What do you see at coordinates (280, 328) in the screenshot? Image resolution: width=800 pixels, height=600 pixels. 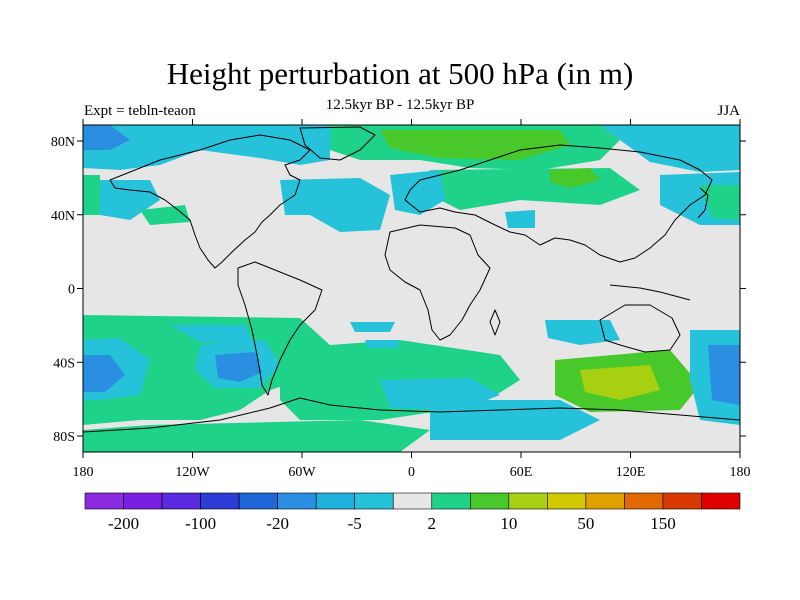 I see `coastline-south-america` at bounding box center [280, 328].